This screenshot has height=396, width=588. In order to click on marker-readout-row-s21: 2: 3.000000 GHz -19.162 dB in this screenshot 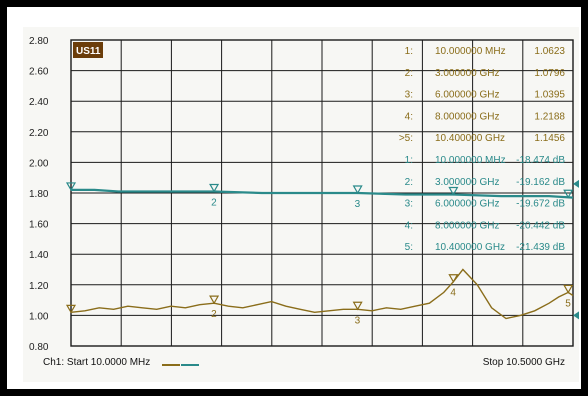, I will do `click(485, 182)`.